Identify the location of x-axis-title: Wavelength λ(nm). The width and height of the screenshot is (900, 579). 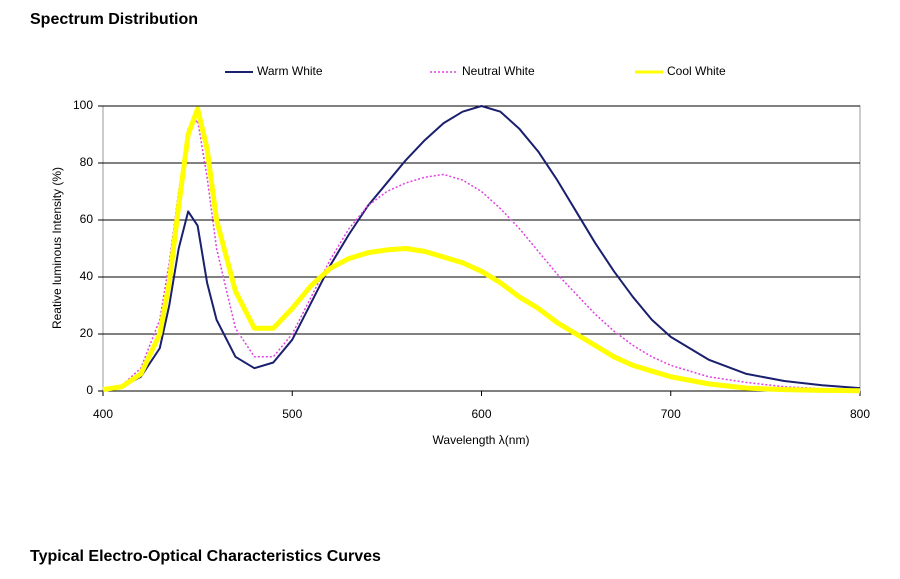
(481, 440).